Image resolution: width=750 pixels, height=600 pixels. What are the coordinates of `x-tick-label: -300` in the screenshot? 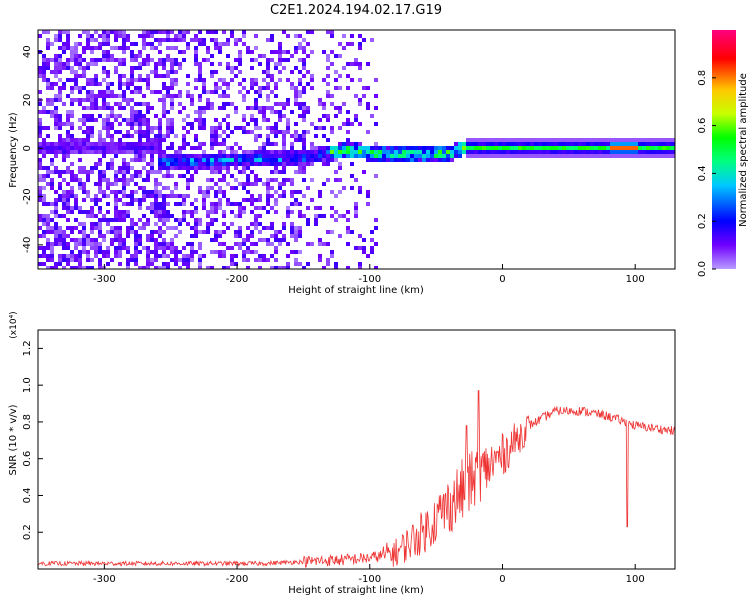 It's located at (104, 279).